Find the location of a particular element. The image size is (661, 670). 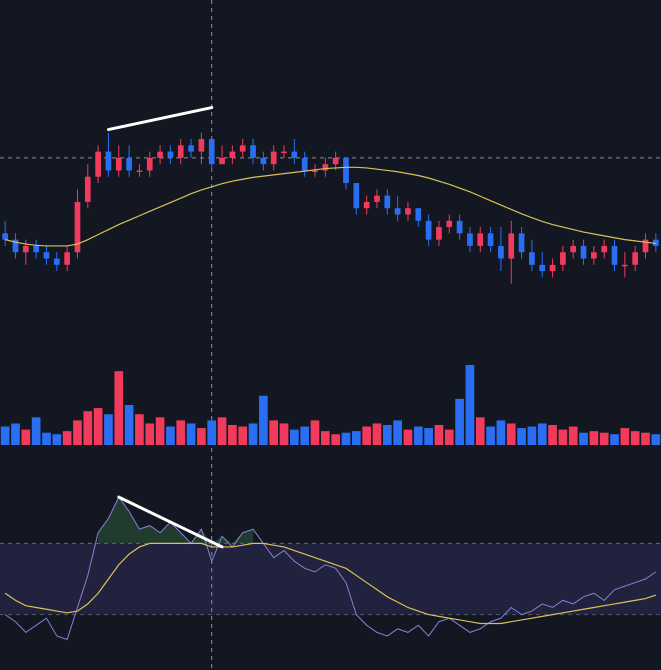

trendline-drawings is located at coordinates (165, 327).